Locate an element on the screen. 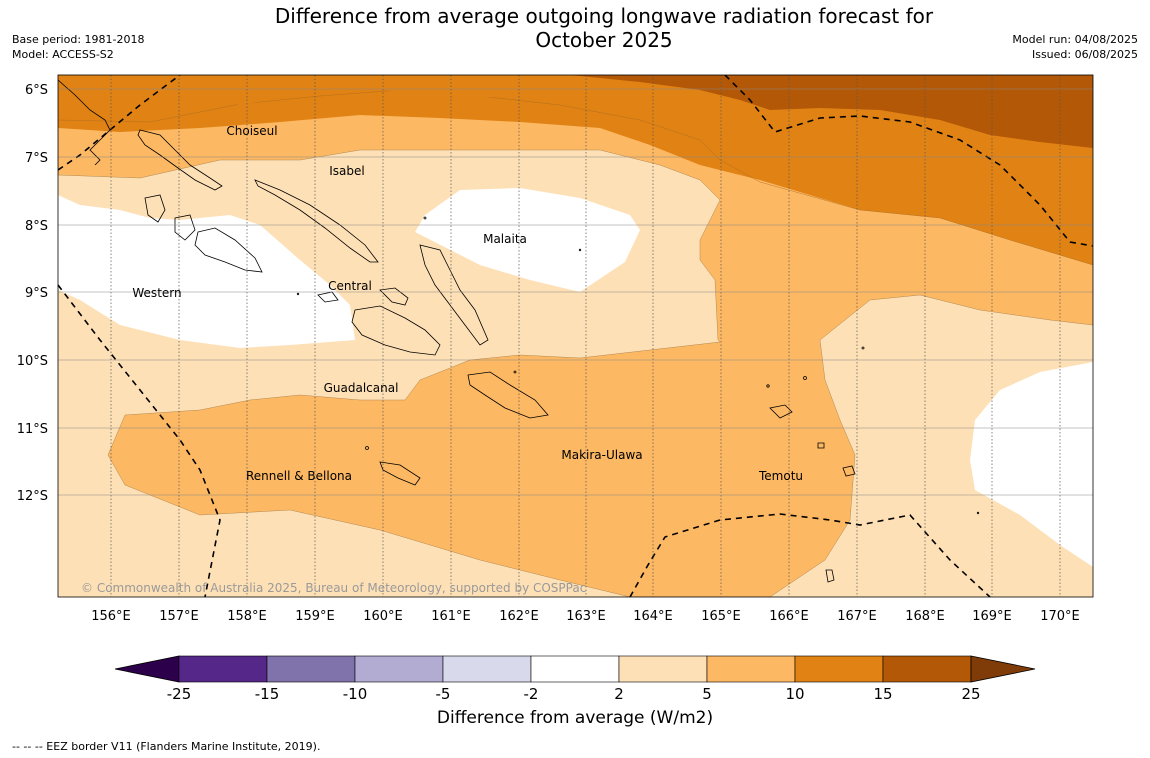 This screenshot has width=1150, height=758. model-run: Model run: 04/08/2025 is located at coordinates (1075, 39).